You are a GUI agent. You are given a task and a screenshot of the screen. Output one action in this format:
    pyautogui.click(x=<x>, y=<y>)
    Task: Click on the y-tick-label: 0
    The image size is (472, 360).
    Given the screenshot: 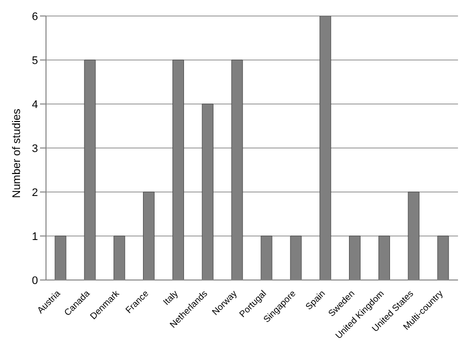 What is the action you would take?
    pyautogui.click(x=35, y=280)
    